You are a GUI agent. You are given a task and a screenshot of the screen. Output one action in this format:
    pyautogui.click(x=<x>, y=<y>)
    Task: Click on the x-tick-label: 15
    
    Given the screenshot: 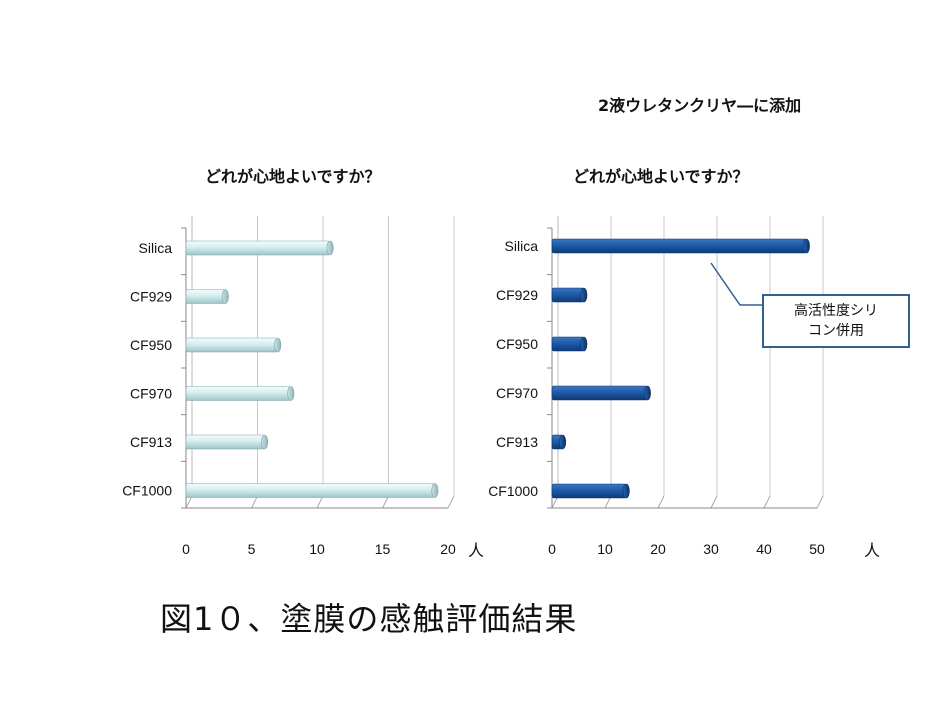 What is the action you would take?
    pyautogui.click(x=383, y=549)
    